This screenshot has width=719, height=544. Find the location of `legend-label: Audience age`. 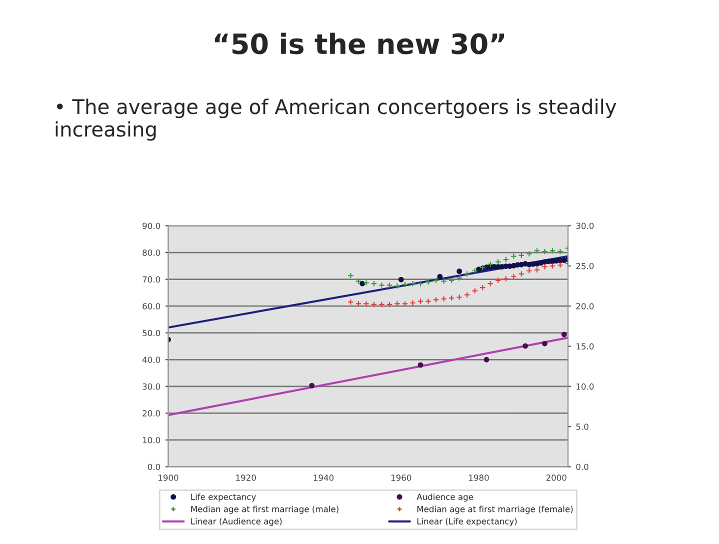

legend-label: Audience age is located at coordinates (445, 498).